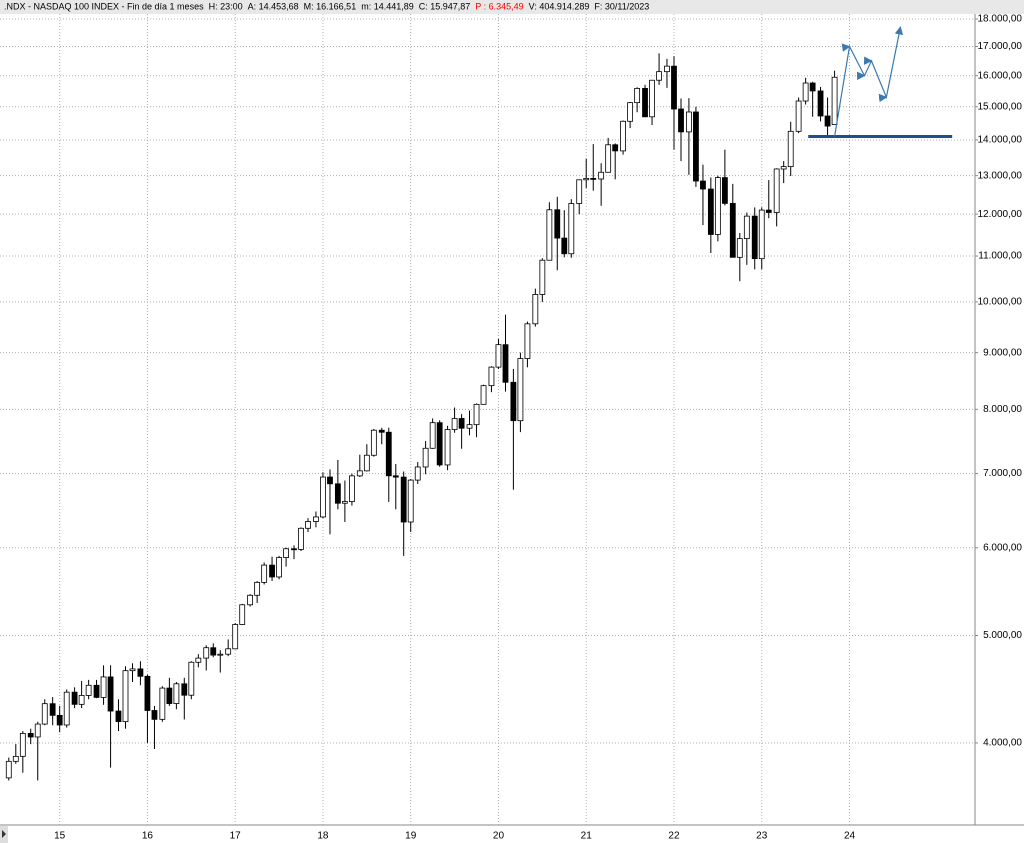 The image size is (1024, 843). Describe the element at coordinates (226, 6) in the screenshot. I see `header-item: H: 23:00` at that location.